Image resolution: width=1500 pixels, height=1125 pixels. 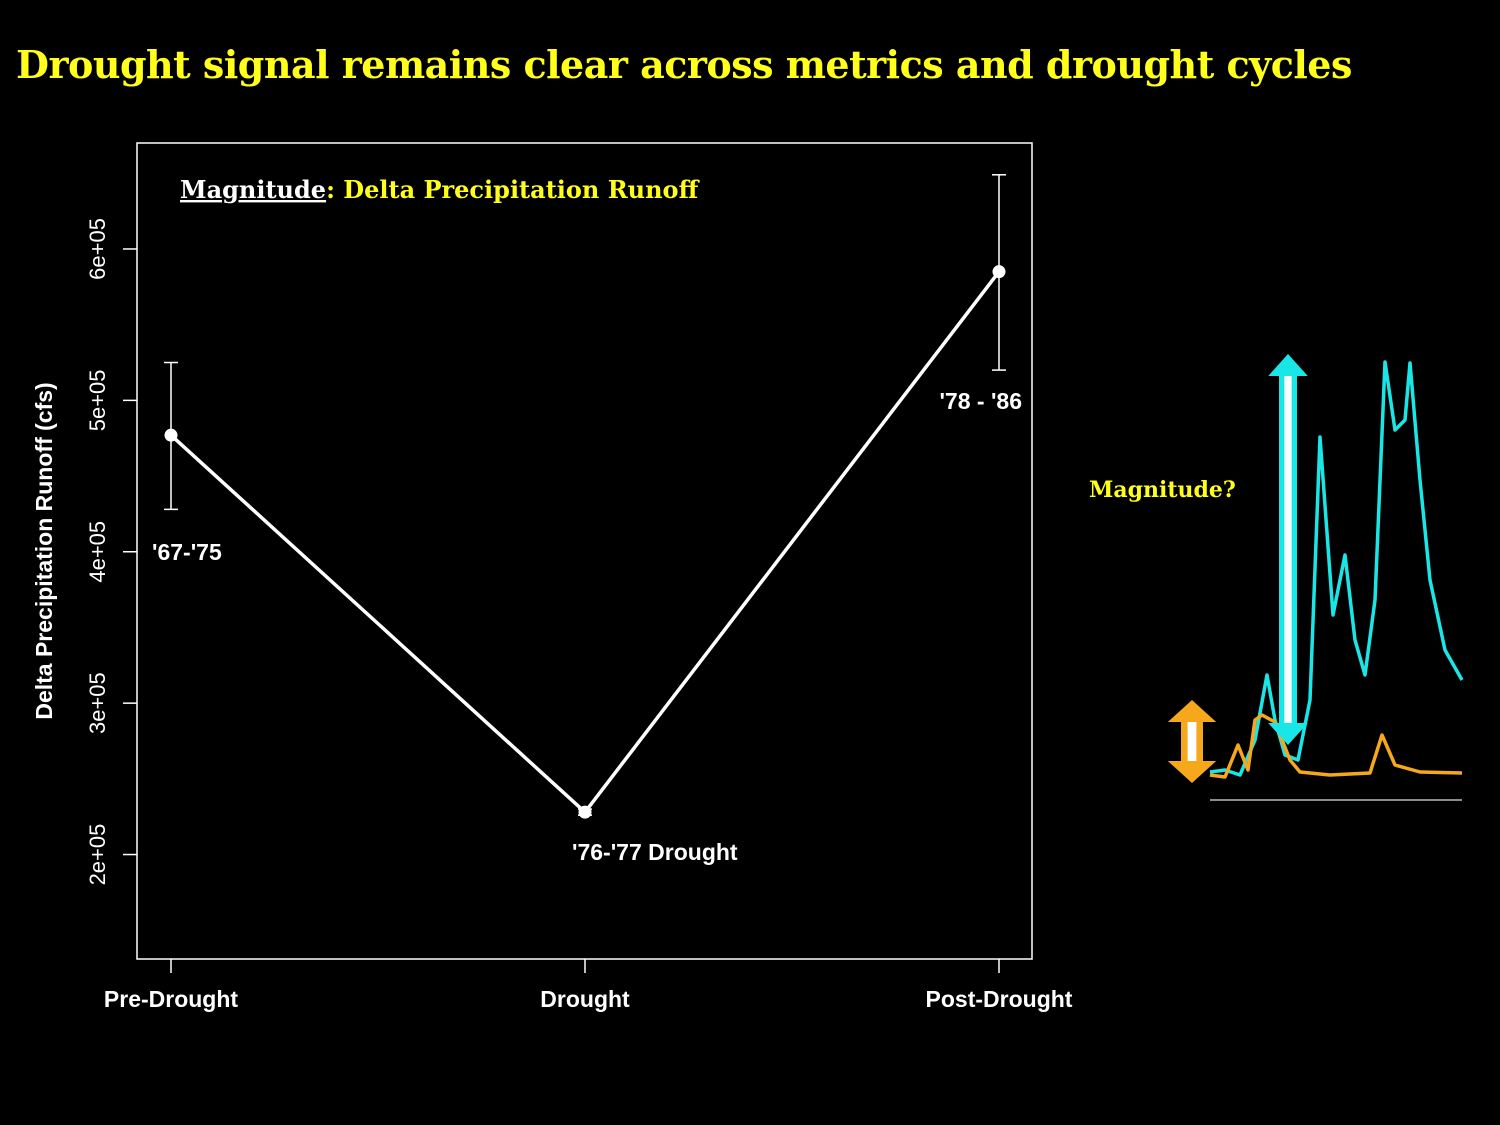 I want to click on y-tick-label: 3e+05, so click(x=97, y=703).